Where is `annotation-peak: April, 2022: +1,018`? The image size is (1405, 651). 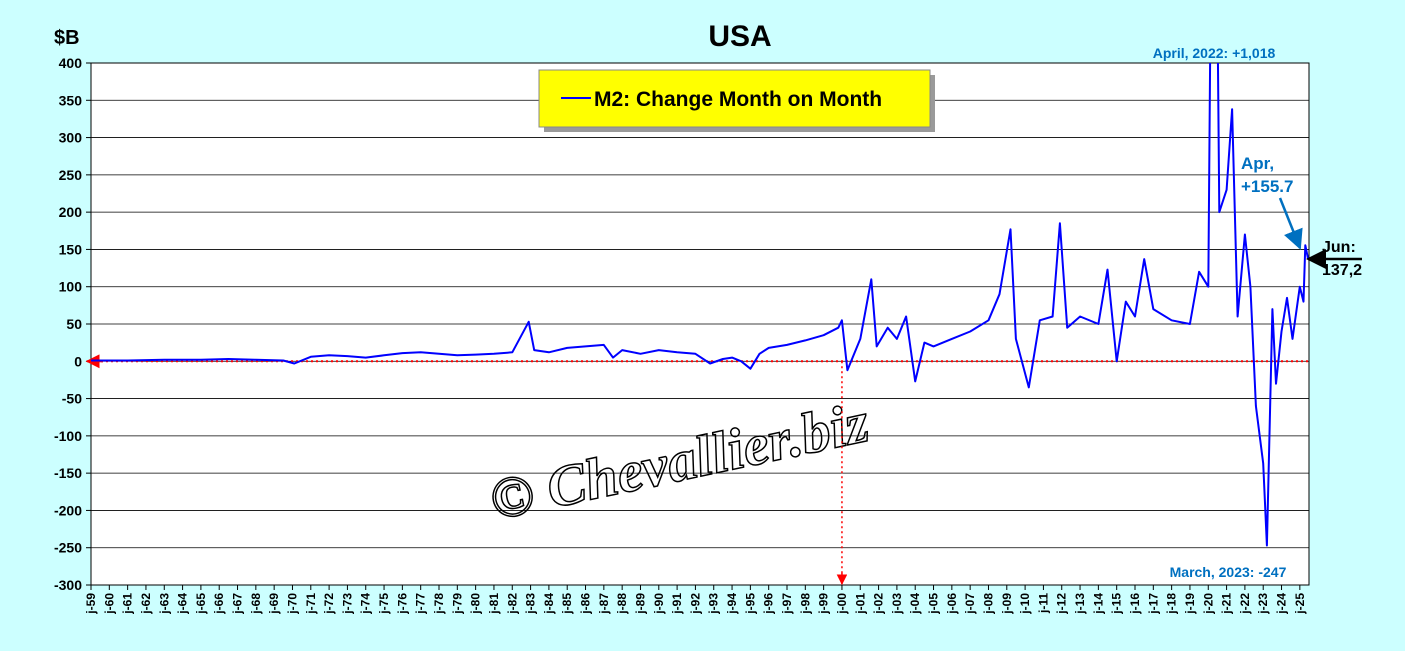 annotation-peak: April, 2022: +1,018 is located at coordinates (1214, 53).